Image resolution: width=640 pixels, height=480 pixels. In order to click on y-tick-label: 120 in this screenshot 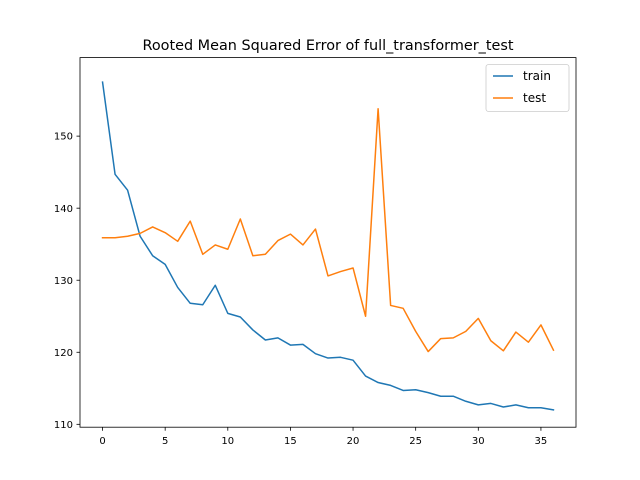, I will do `click(63, 353)`.